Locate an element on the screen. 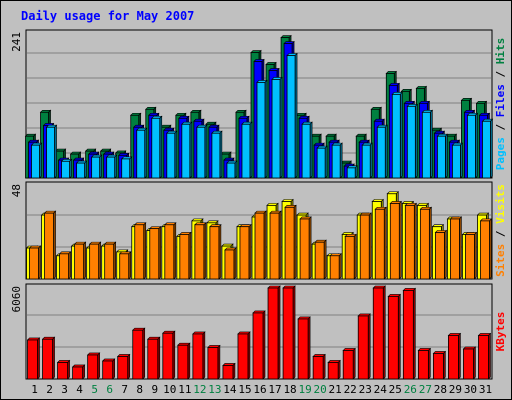  panel-3-legend: KBytes is located at coordinates (500, 332).